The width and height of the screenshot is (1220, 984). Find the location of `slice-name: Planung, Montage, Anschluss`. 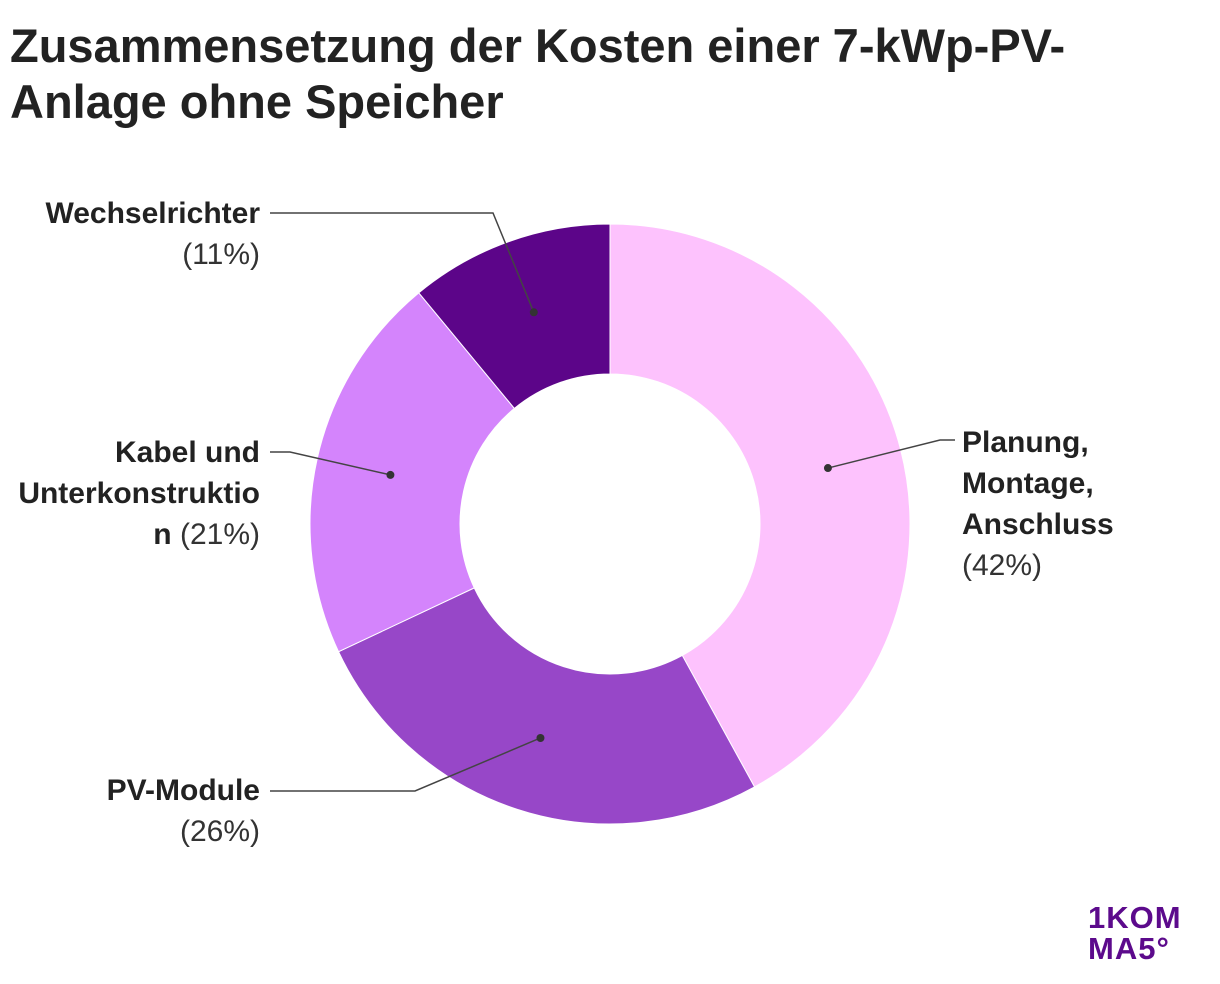

slice-name: Planung, Montage, Anschluss is located at coordinates (1038, 483).